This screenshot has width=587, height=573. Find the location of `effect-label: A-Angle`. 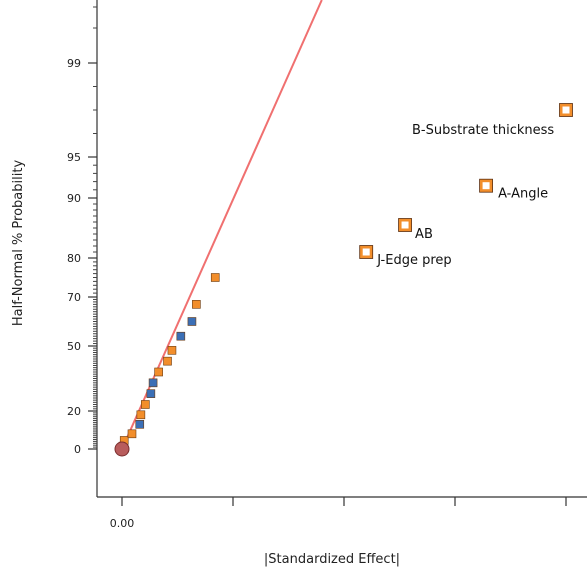

effect-label: A-Angle is located at coordinates (523, 194).